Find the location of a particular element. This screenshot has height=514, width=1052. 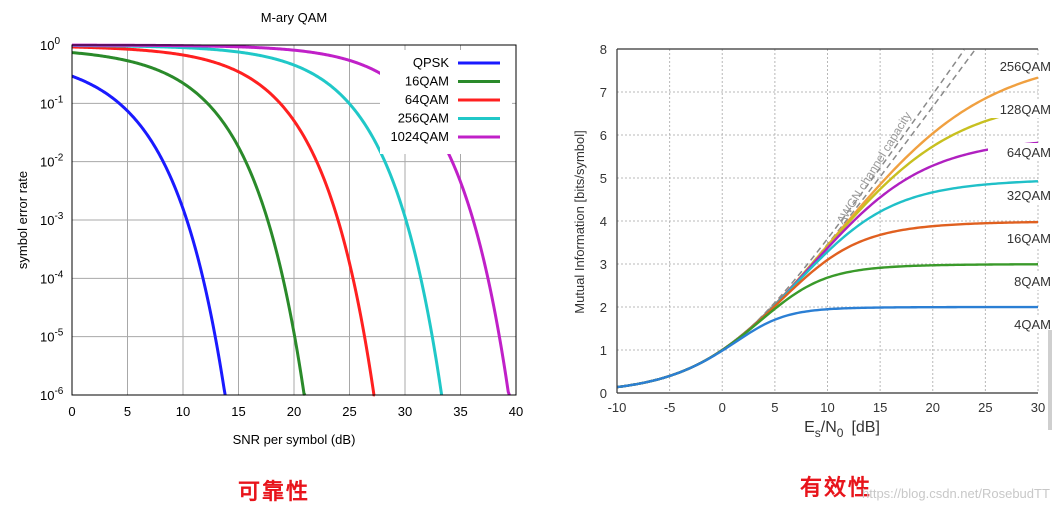

ser-x-tick-label: 15 is located at coordinates (238, 411).